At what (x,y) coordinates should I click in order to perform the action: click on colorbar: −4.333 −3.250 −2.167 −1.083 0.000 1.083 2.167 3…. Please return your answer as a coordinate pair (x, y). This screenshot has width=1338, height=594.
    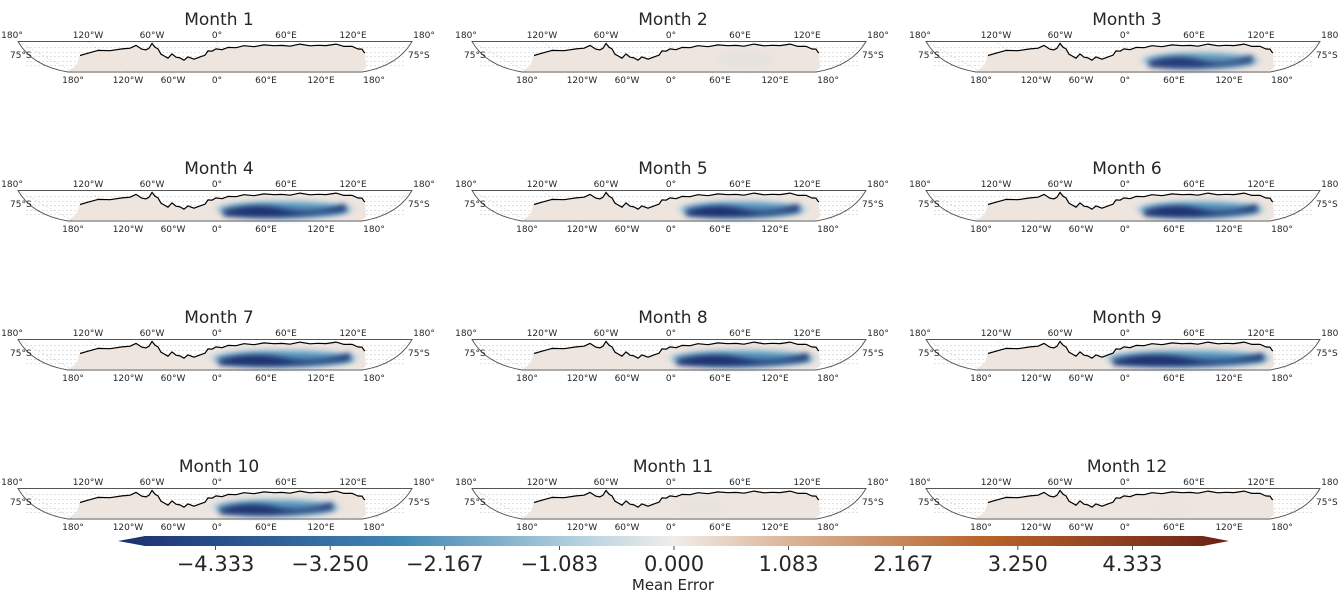
    Looking at the image, I should click on (673, 565).